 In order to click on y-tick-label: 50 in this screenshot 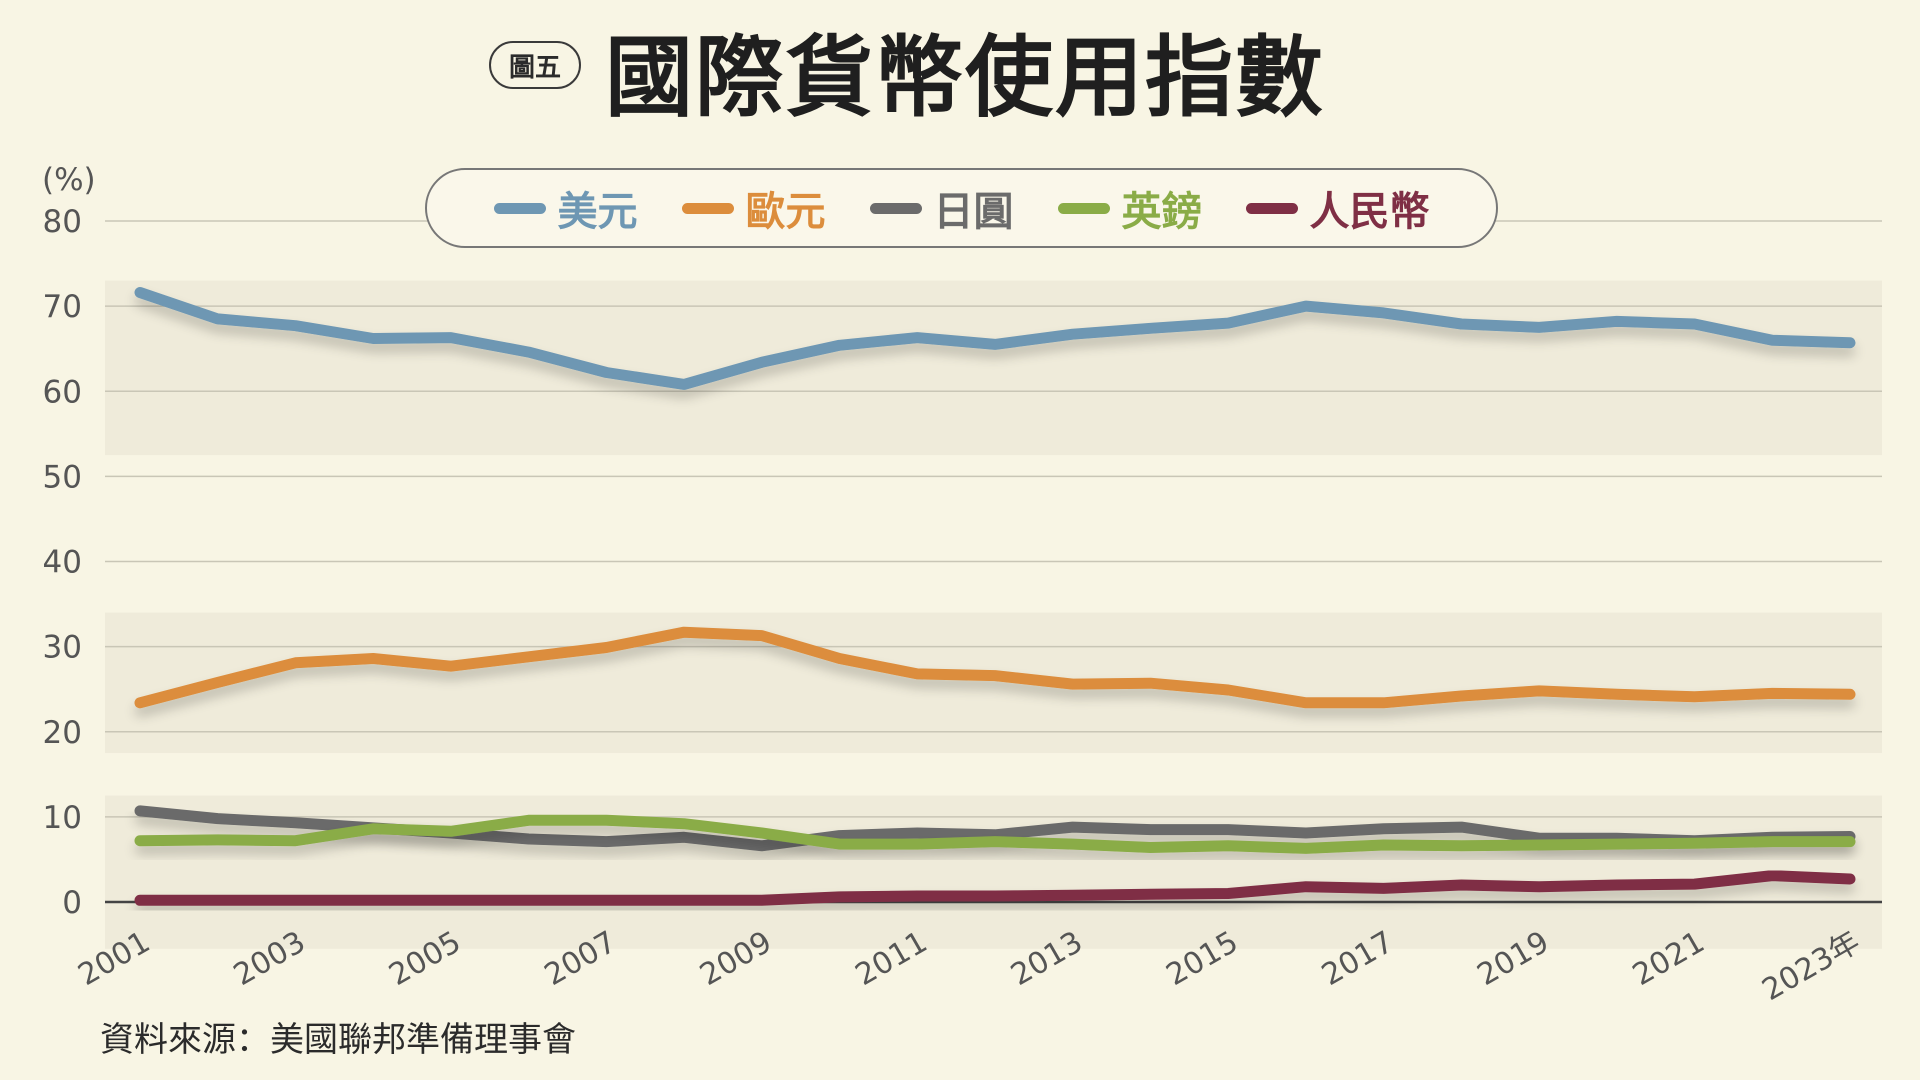, I will do `click(62, 477)`.